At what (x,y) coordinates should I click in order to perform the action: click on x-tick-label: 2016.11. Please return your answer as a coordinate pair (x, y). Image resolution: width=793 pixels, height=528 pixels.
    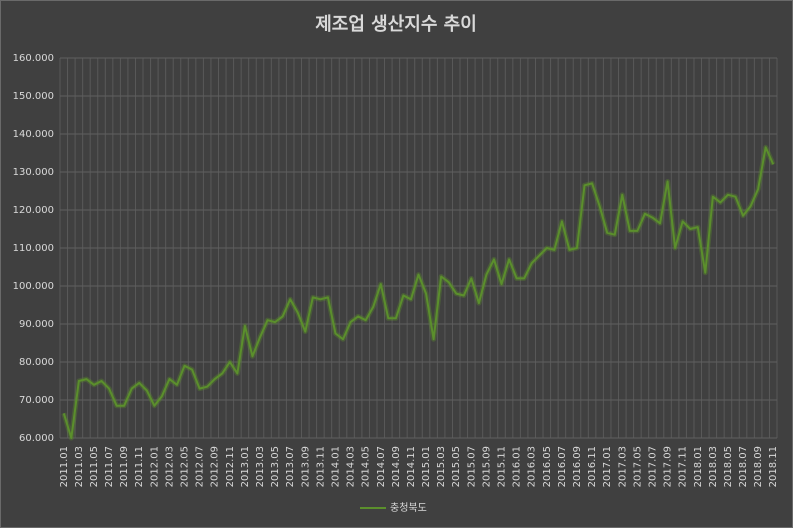
    Looking at the image, I should click on (592, 466).